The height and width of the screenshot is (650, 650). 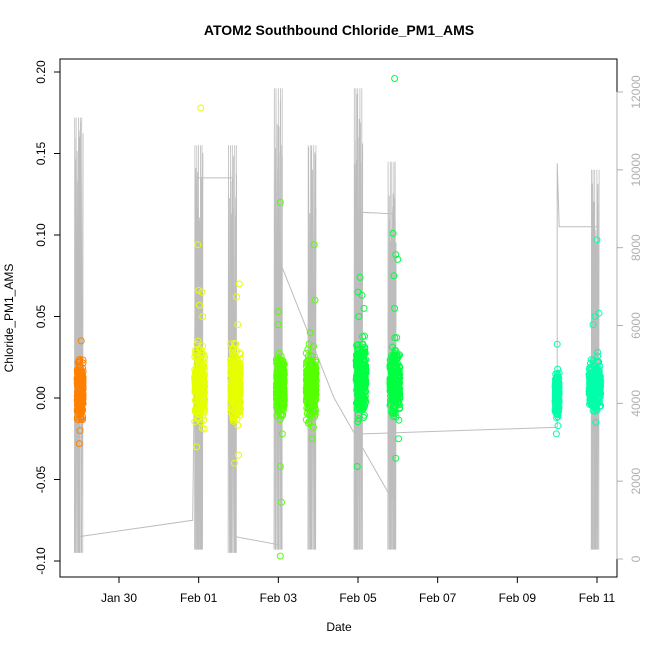 I want to click on x-tick-label: Jan 30, so click(x=119, y=598).